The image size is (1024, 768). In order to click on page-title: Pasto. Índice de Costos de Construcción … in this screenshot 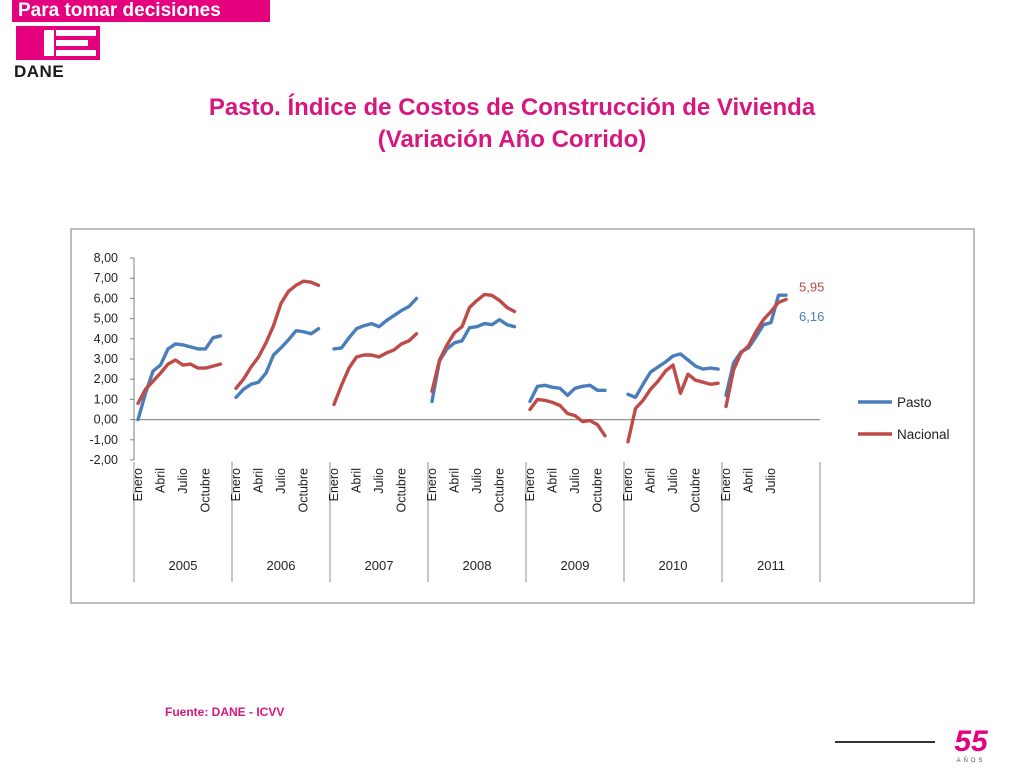, I will do `click(512, 124)`.